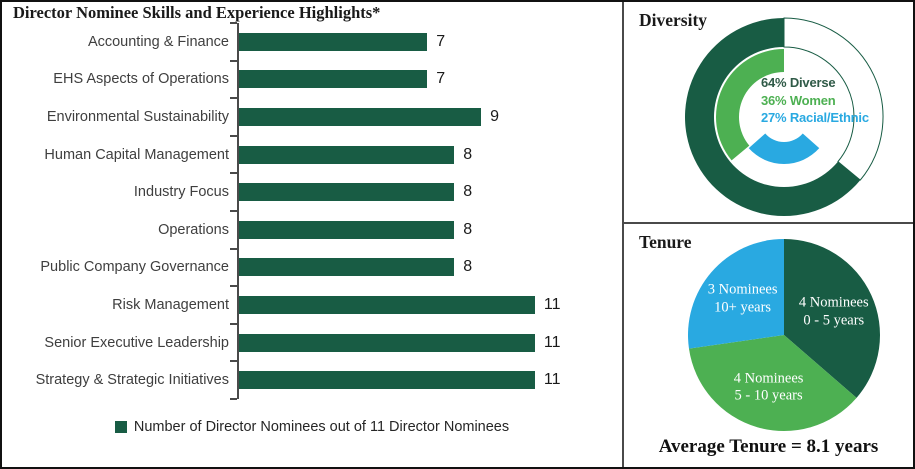 The image size is (915, 469). Describe the element at coordinates (132, 380) in the screenshot. I see `bar-category-label: Strategy & Strategic Initiatives` at that location.